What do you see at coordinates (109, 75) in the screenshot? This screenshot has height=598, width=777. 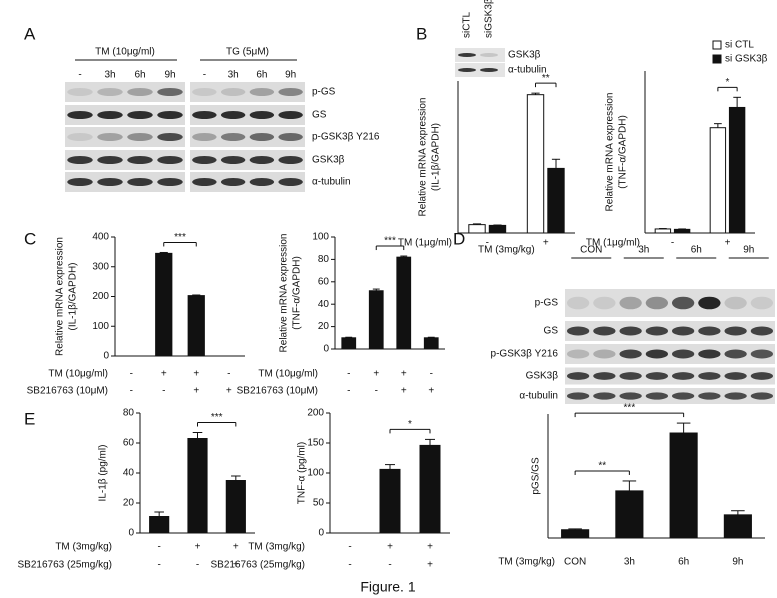 I see `lane-label: 3h` at bounding box center [109, 75].